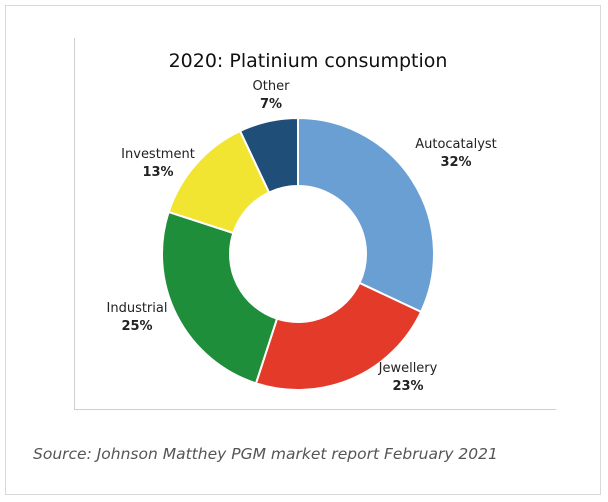 This screenshot has height=502, width=608. Describe the element at coordinates (455, 162) in the screenshot. I see `slice-value-autocatalyst: 32%` at that location.